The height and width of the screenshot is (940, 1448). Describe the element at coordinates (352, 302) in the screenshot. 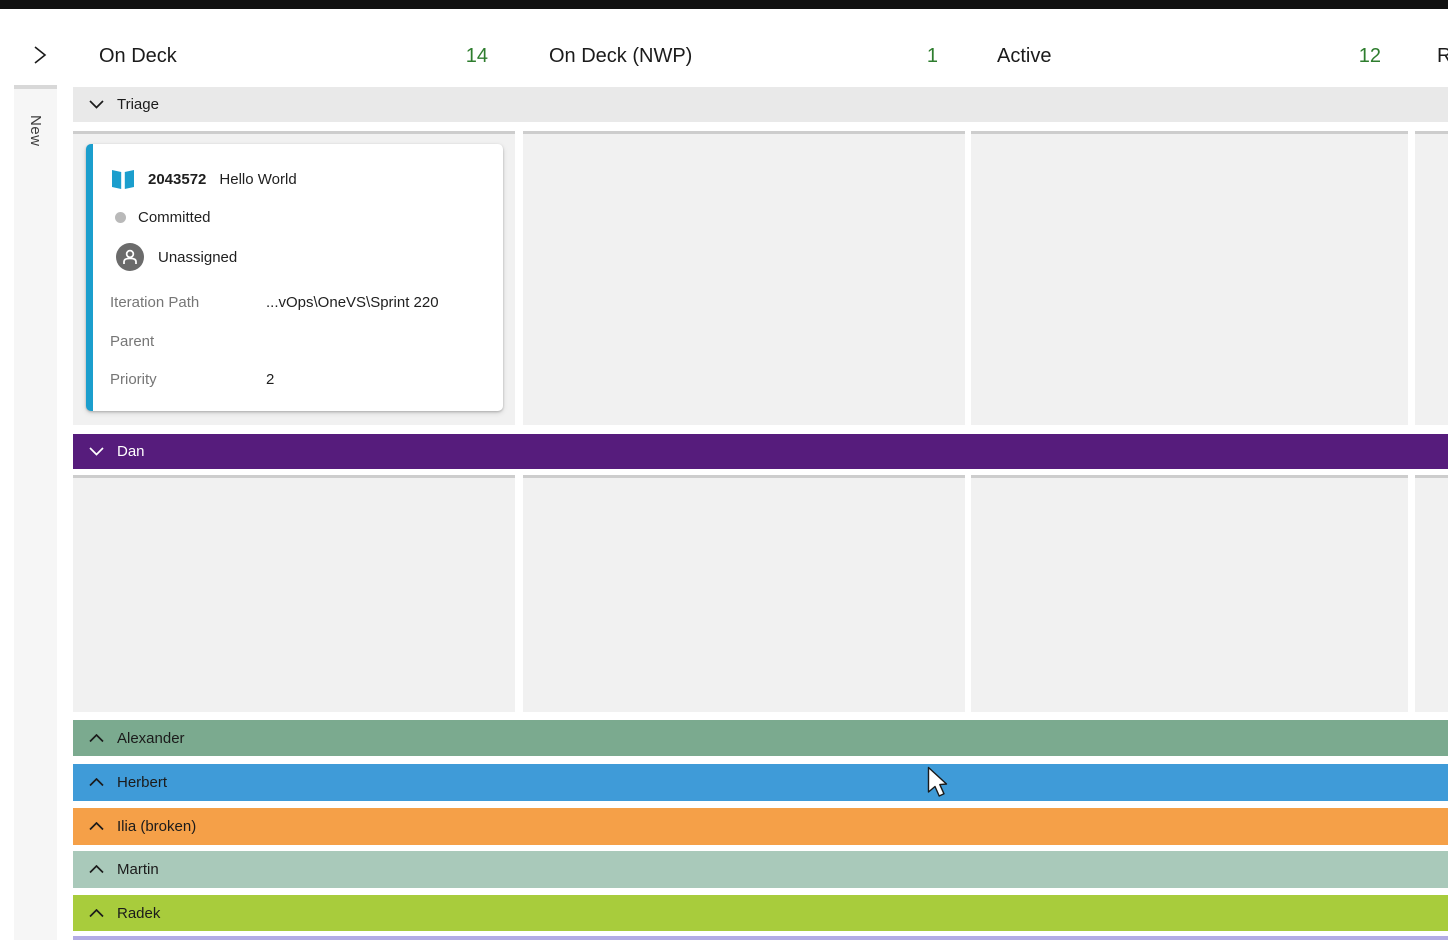

I see `field-value: ...vOps\OneVS\Sprint 220` at that location.